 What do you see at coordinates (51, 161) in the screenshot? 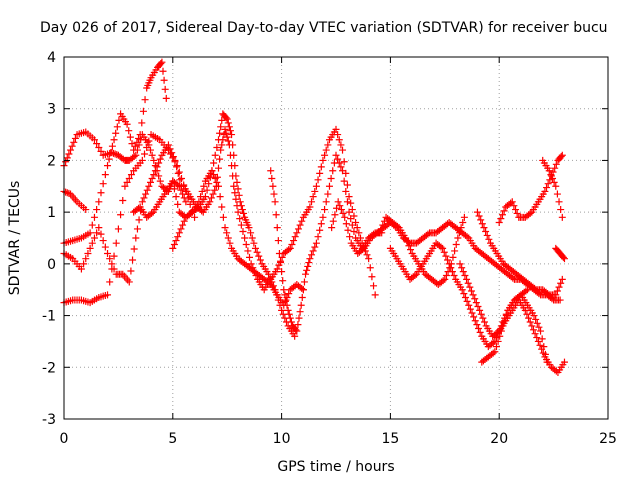
I see `y-tick-label: 2` at bounding box center [51, 161].